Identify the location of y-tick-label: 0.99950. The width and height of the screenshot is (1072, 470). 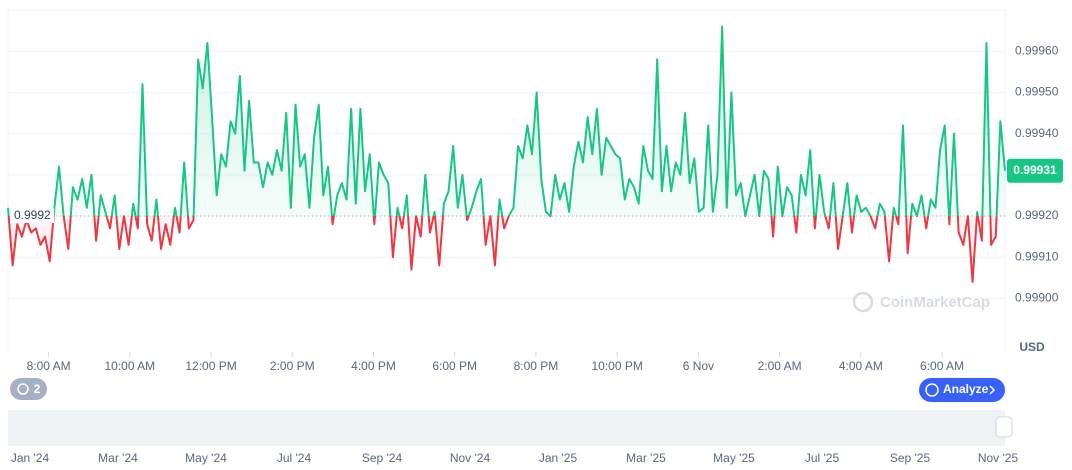
(1037, 92).